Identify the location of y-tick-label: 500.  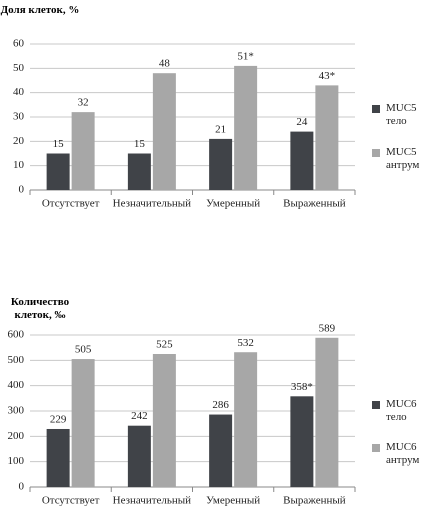
(16, 360).